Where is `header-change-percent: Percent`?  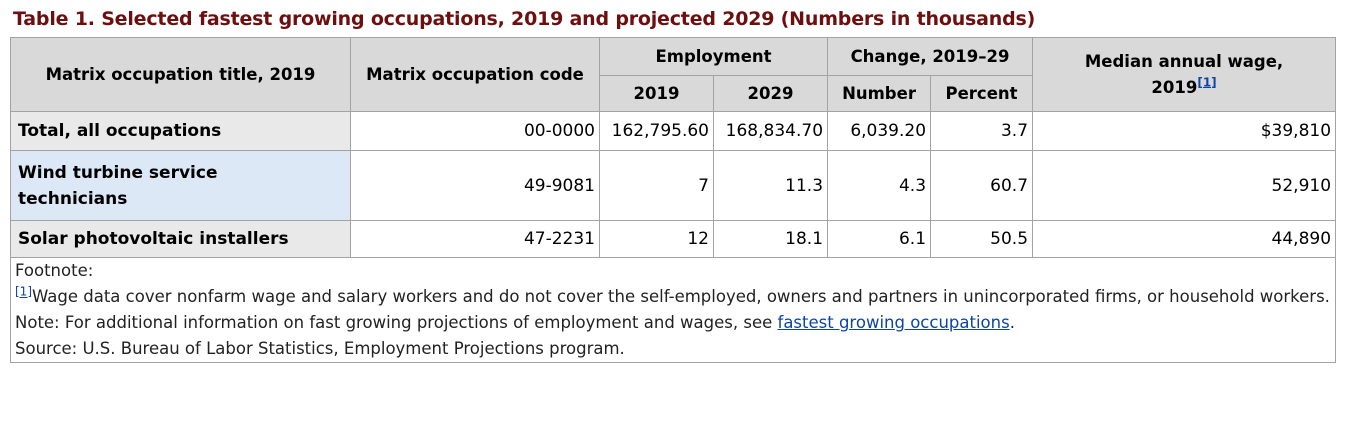
header-change-percent: Percent is located at coordinates (982, 93).